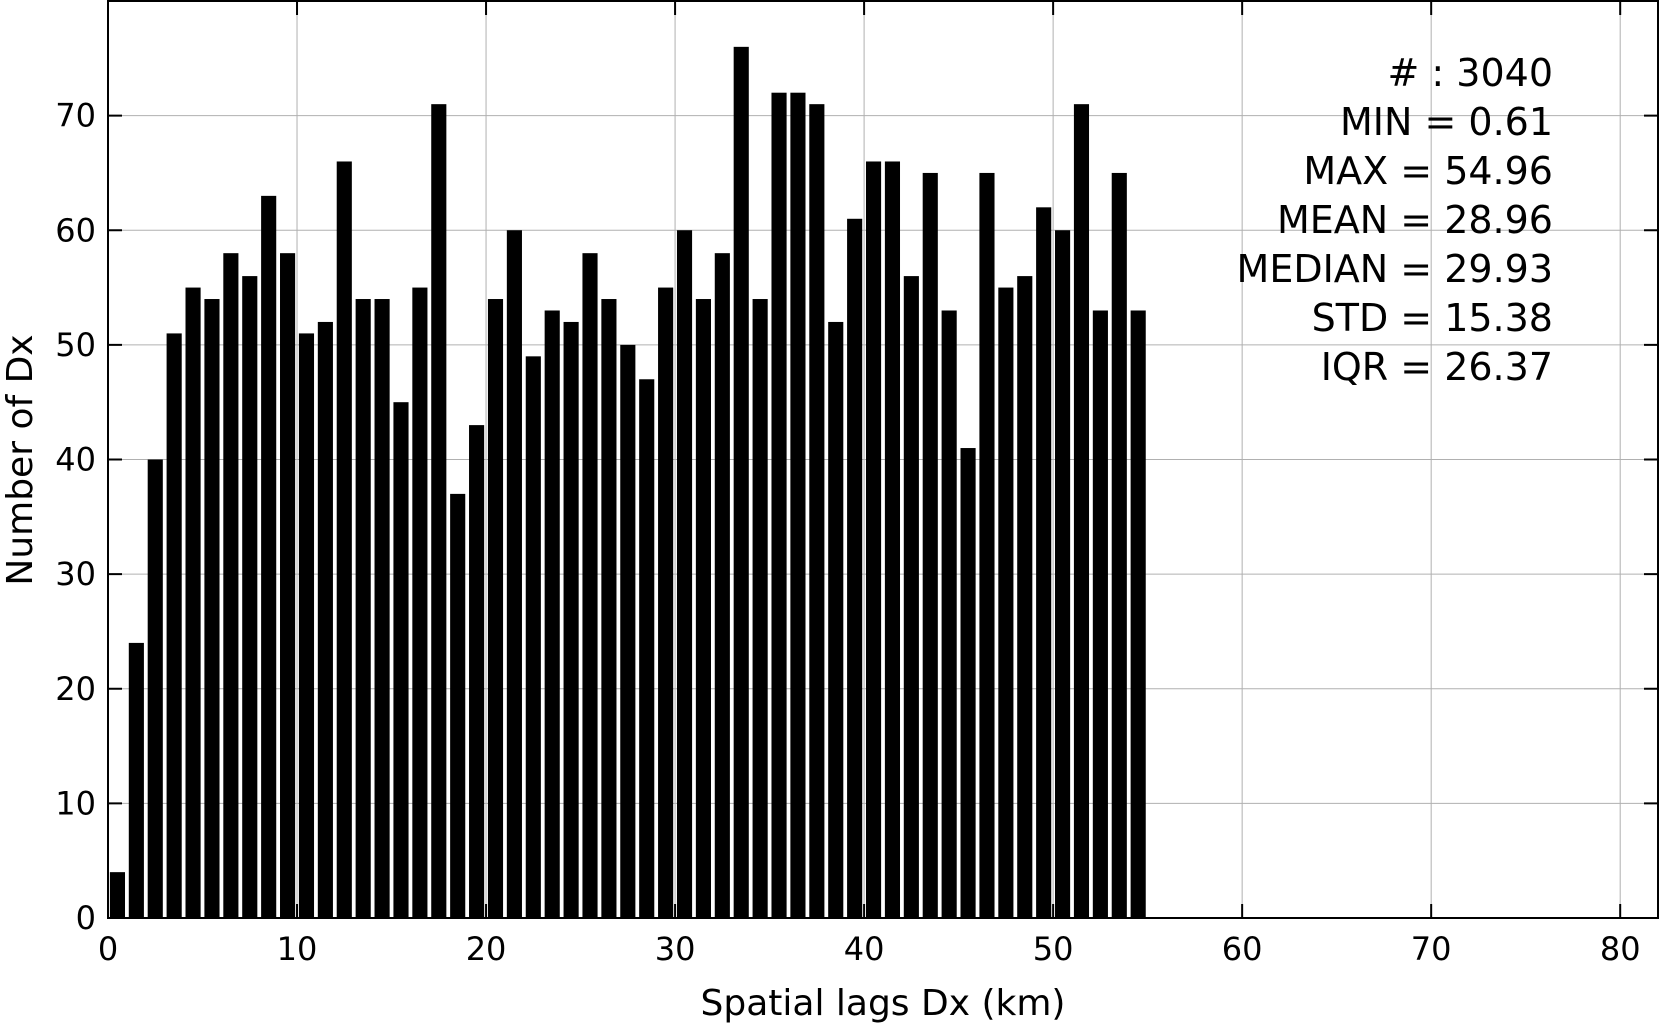 The height and width of the screenshot is (1025, 1660). What do you see at coordinates (75, 574) in the screenshot?
I see `y-tick-label: 30` at bounding box center [75, 574].